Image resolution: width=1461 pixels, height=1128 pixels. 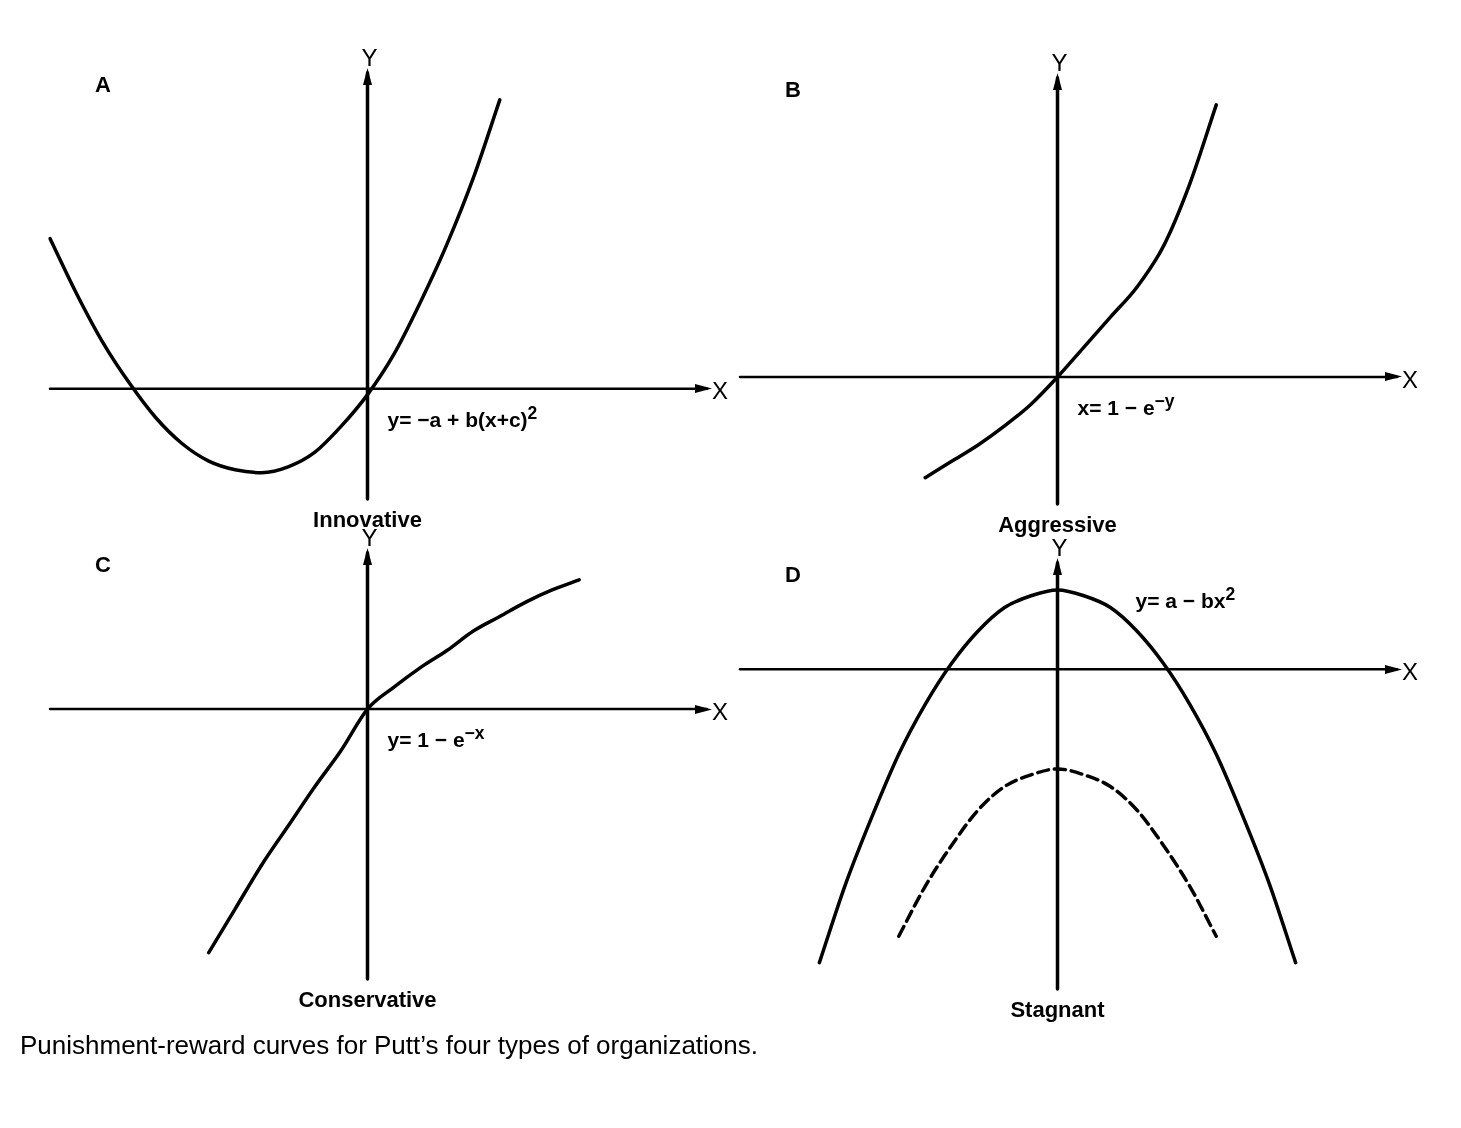 I want to click on chart-title: C, so click(x=103, y=565).